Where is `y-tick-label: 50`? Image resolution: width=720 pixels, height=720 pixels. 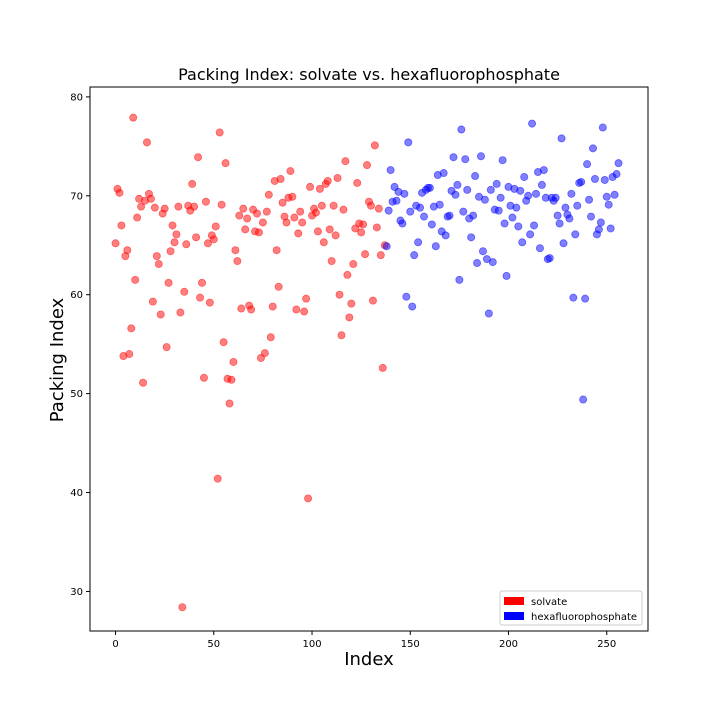 y-tick-label: 50 is located at coordinates (76, 394).